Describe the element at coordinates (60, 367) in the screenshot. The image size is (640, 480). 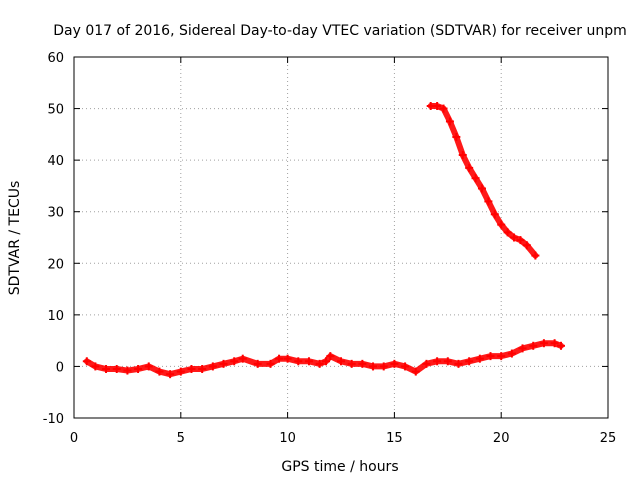
I see `y-tick-label: 0` at that location.